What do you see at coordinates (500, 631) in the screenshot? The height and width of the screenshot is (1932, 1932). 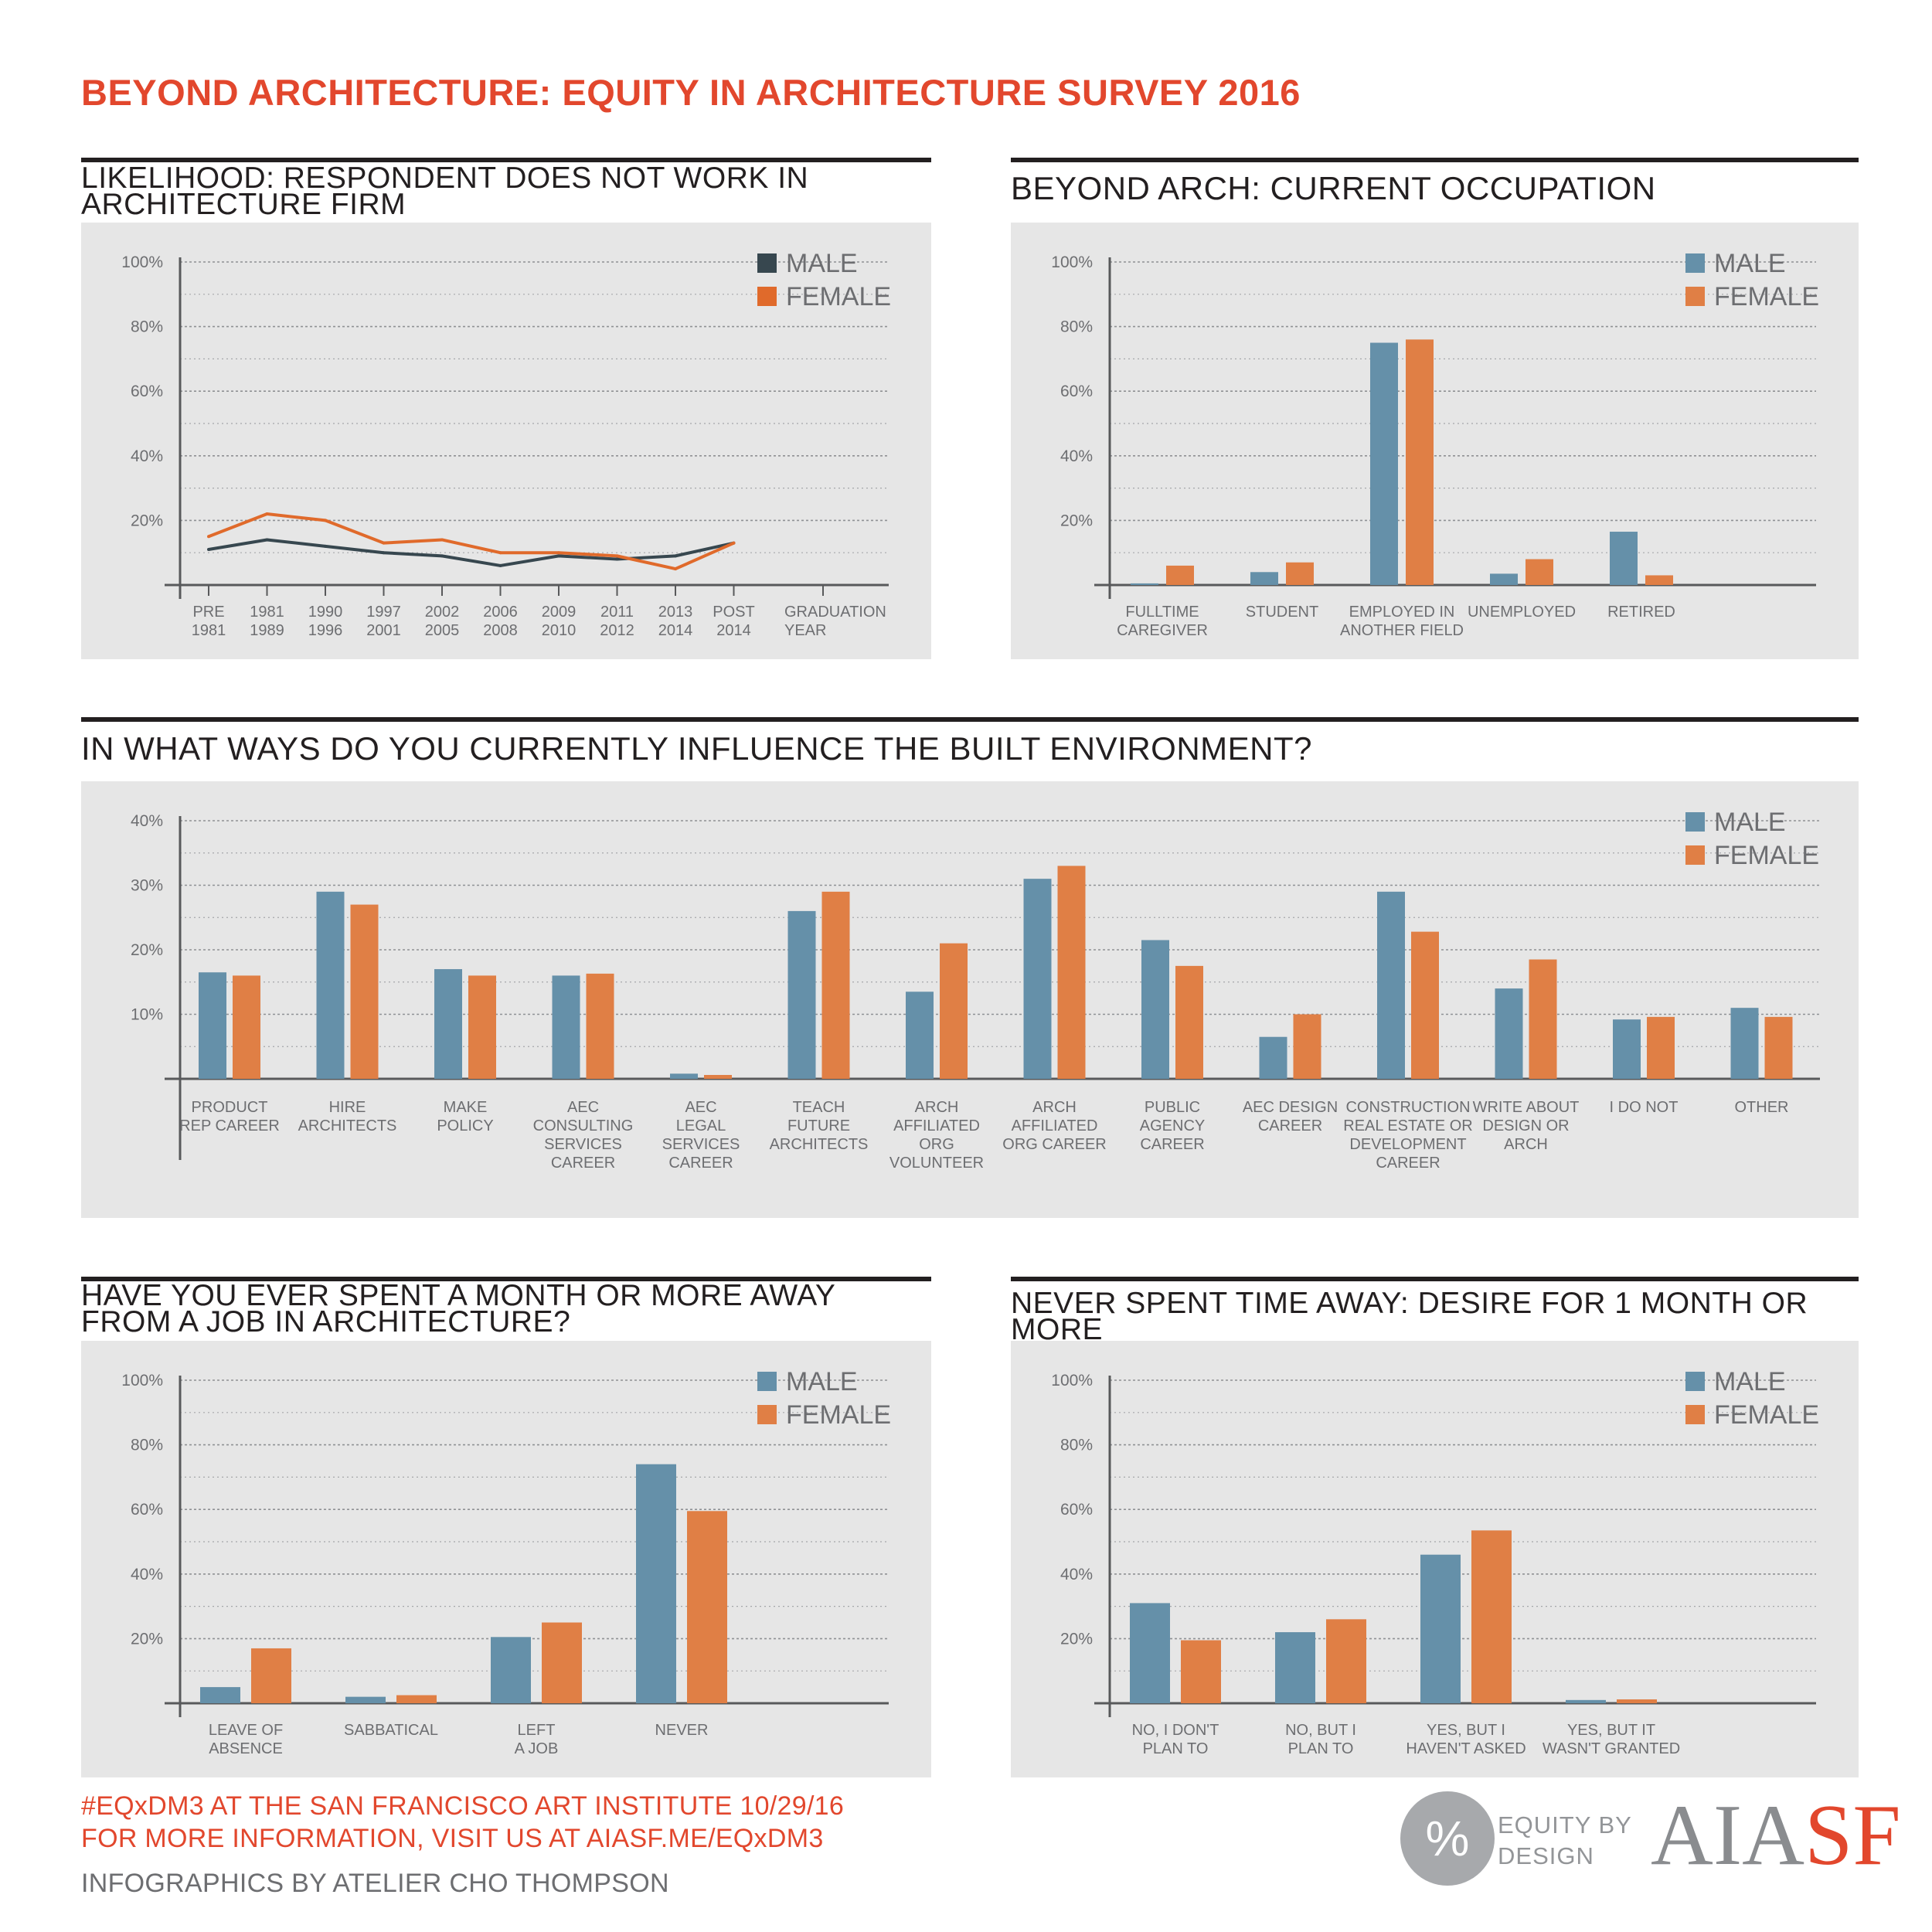 I see `x-category-label: 2008` at bounding box center [500, 631].